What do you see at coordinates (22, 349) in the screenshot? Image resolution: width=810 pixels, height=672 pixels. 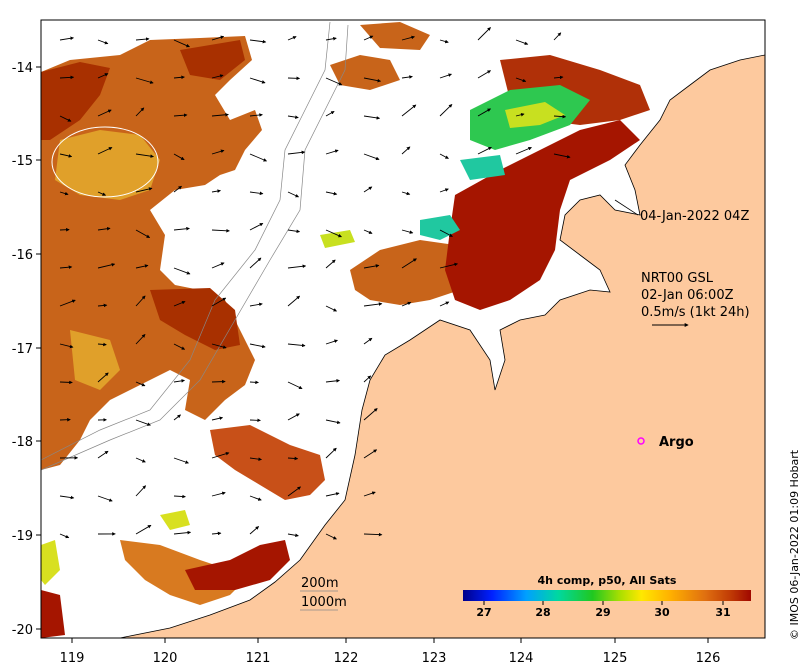 I see `lat-tick: -17` at bounding box center [22, 349].